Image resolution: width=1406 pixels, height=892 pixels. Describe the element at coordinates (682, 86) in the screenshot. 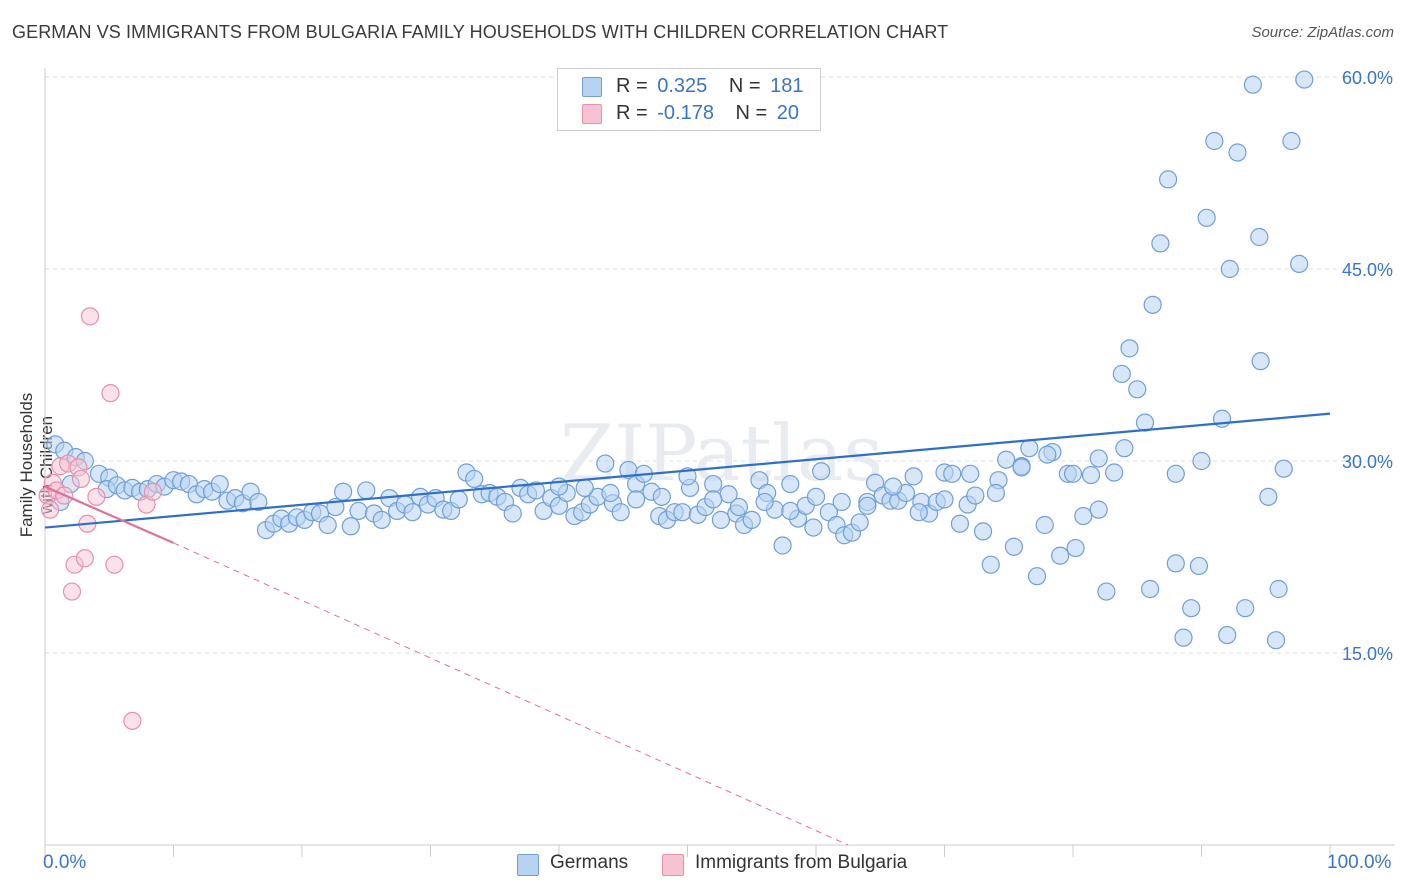

I see `r-value: 0.325` at that location.